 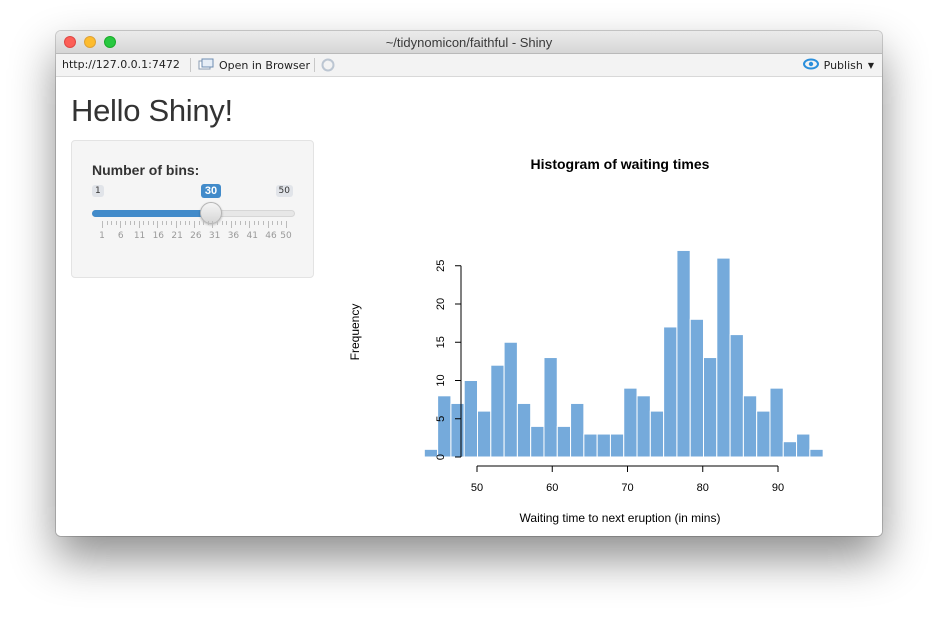 I want to click on slider-grid-label: 1, so click(x=102, y=236).